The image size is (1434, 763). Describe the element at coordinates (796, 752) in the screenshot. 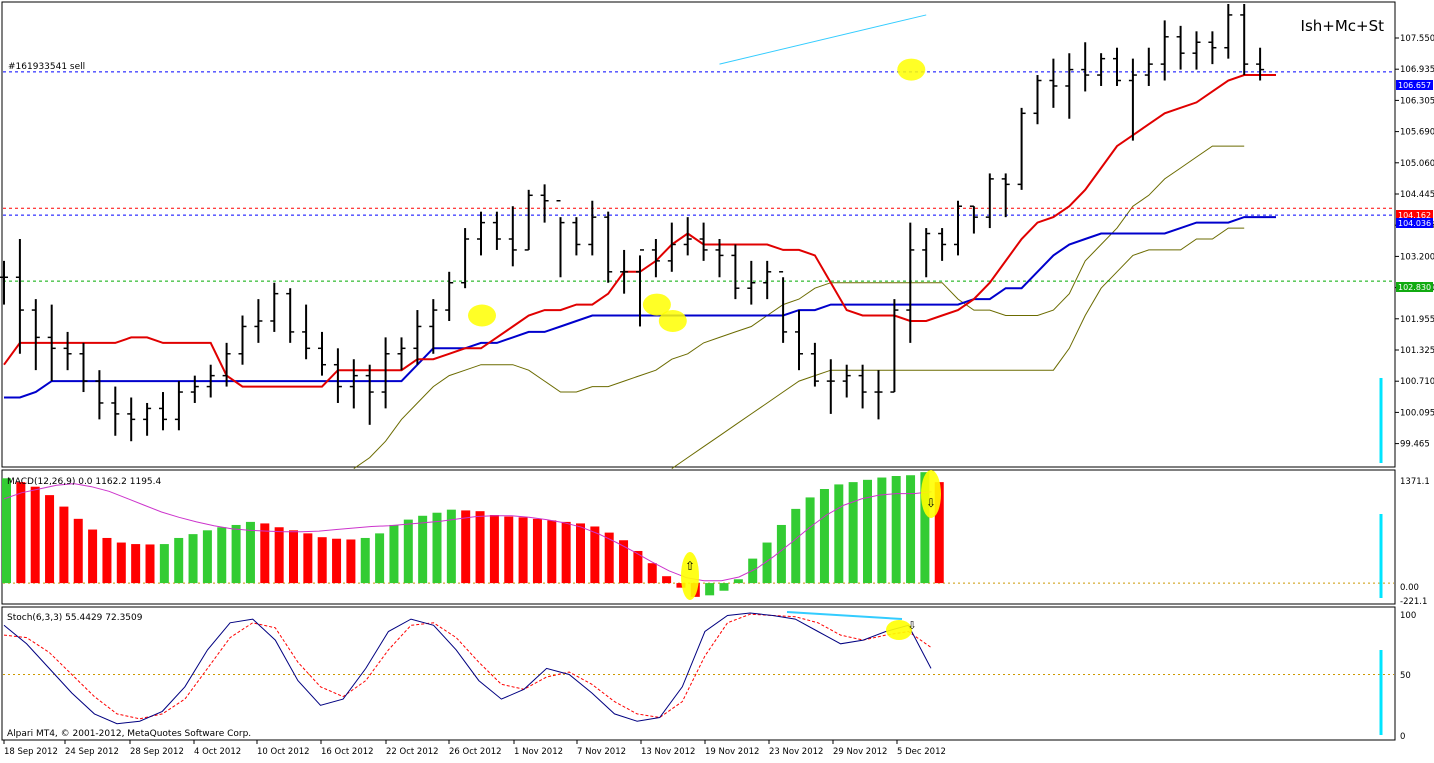

I see `x-tick-label: 23 Nov 2012` at that location.